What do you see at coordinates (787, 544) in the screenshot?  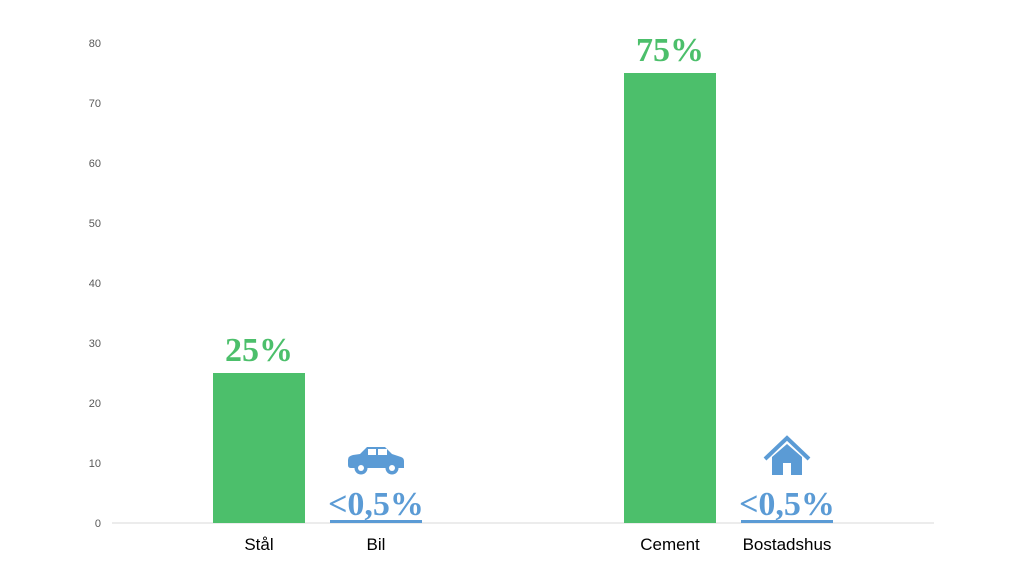 I see `category-label: Bostadshus` at bounding box center [787, 544].